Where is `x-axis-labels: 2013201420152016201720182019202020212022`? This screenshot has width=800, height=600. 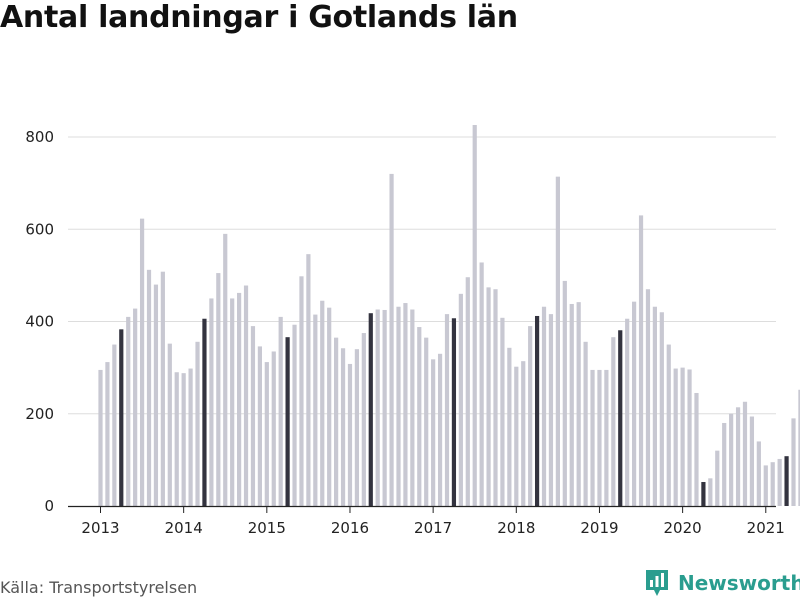 x-axis-labels: 2013201420152016201720182019202020212022 is located at coordinates (433, 528).